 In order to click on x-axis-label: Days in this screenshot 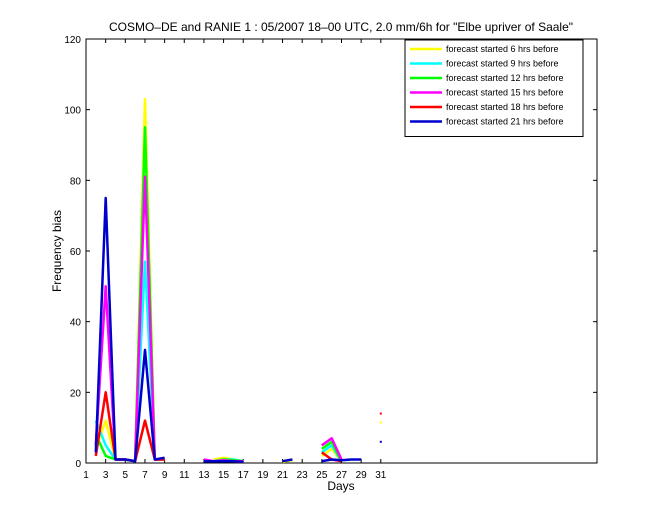, I will do `click(340, 486)`.